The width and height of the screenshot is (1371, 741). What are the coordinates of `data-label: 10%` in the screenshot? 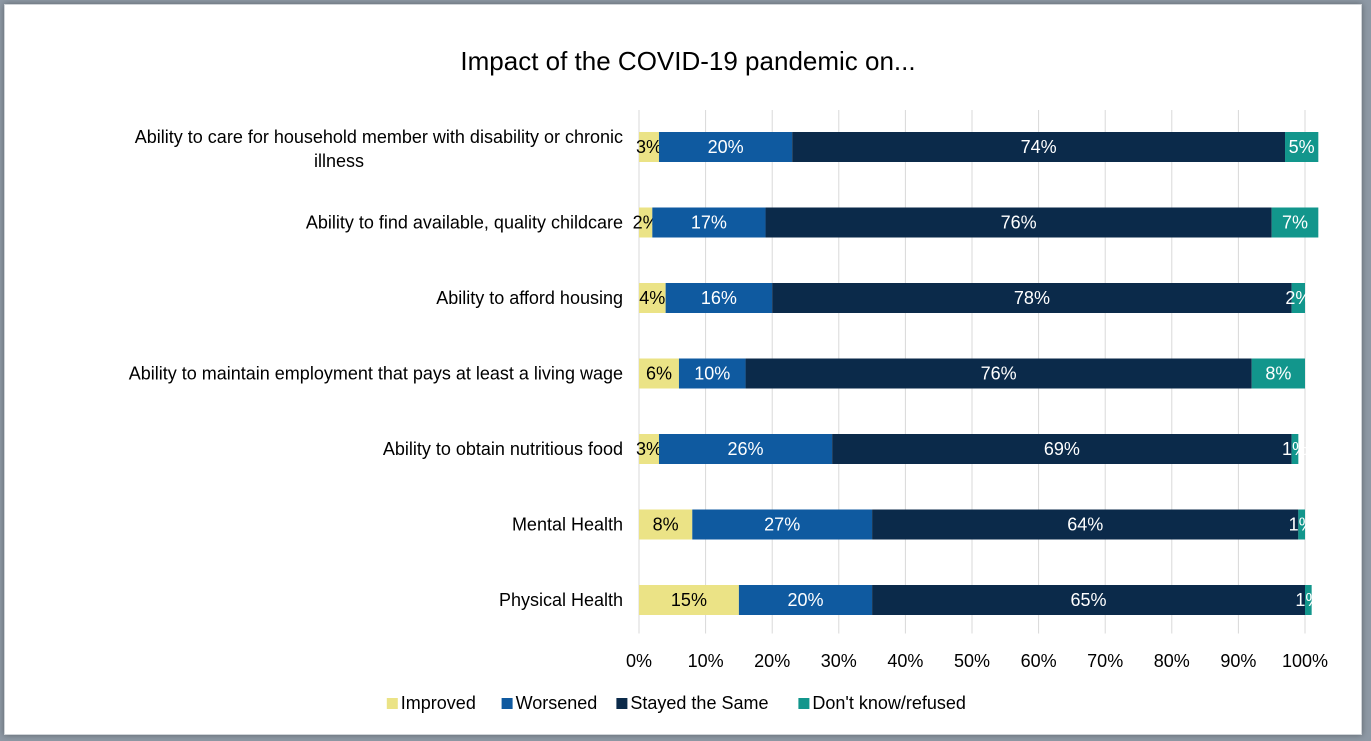 It's located at (712, 374).